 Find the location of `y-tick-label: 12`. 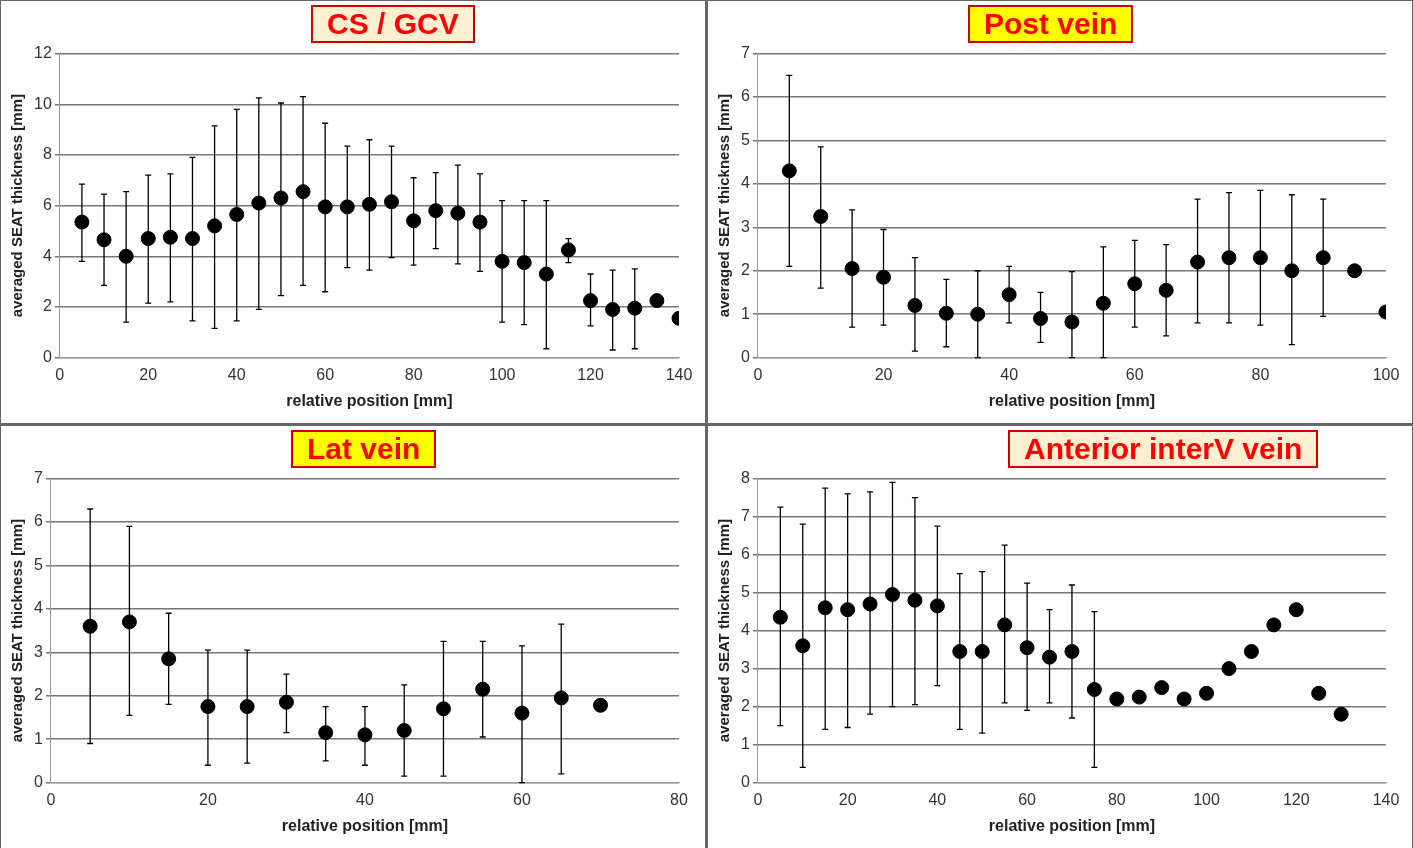

y-tick-label: 12 is located at coordinates (43, 53).